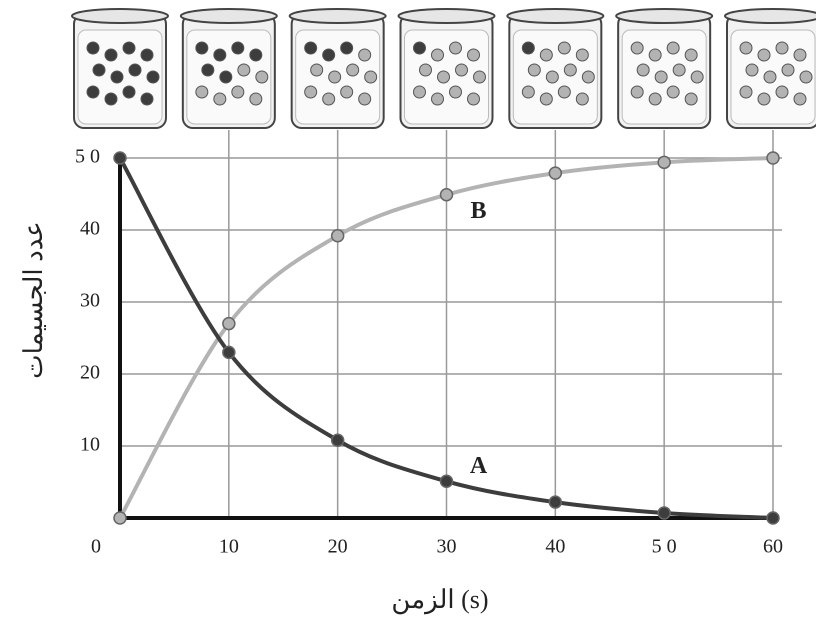  What do you see at coordinates (555, 547) in the screenshot?
I see `x-tick-label: 40` at bounding box center [555, 547].